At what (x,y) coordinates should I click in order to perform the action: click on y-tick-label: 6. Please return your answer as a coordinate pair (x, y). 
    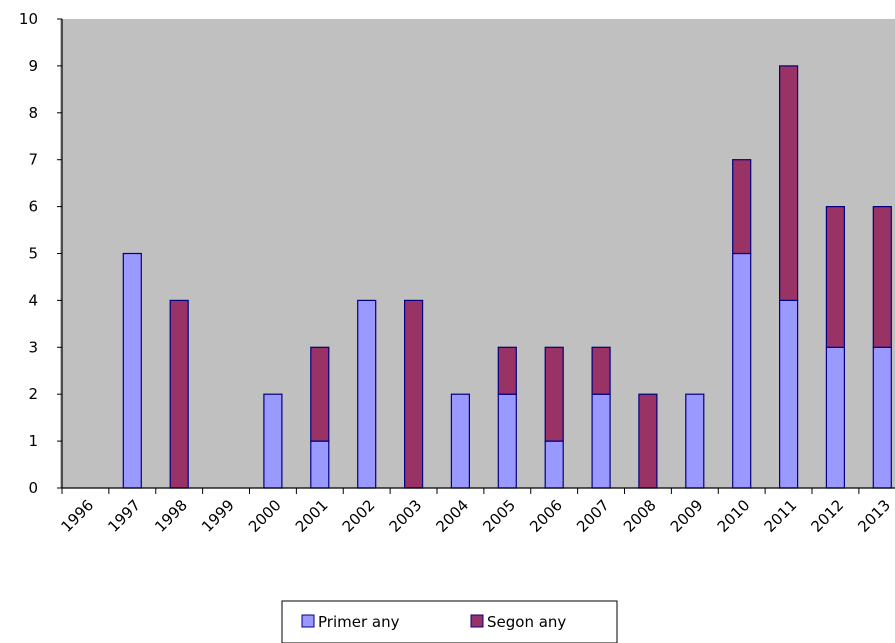
    Looking at the image, I should click on (33, 207).